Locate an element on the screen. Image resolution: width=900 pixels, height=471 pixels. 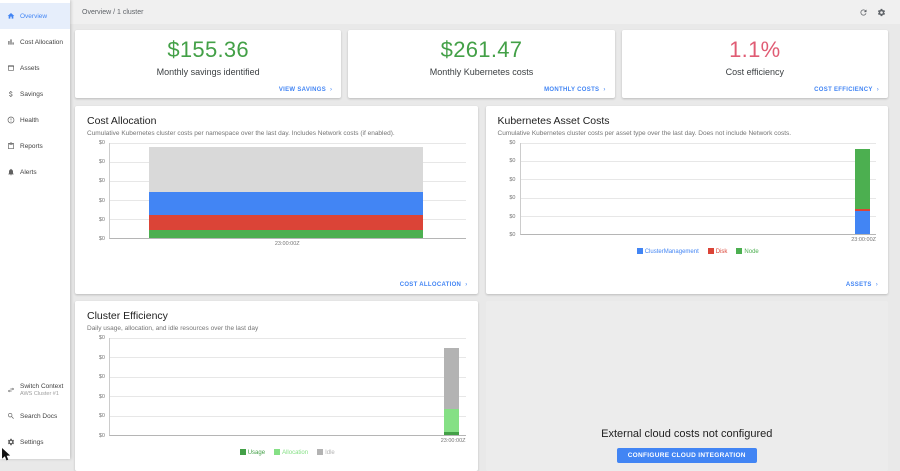
sidebar-item-health: Health is located at coordinates (35, 120).